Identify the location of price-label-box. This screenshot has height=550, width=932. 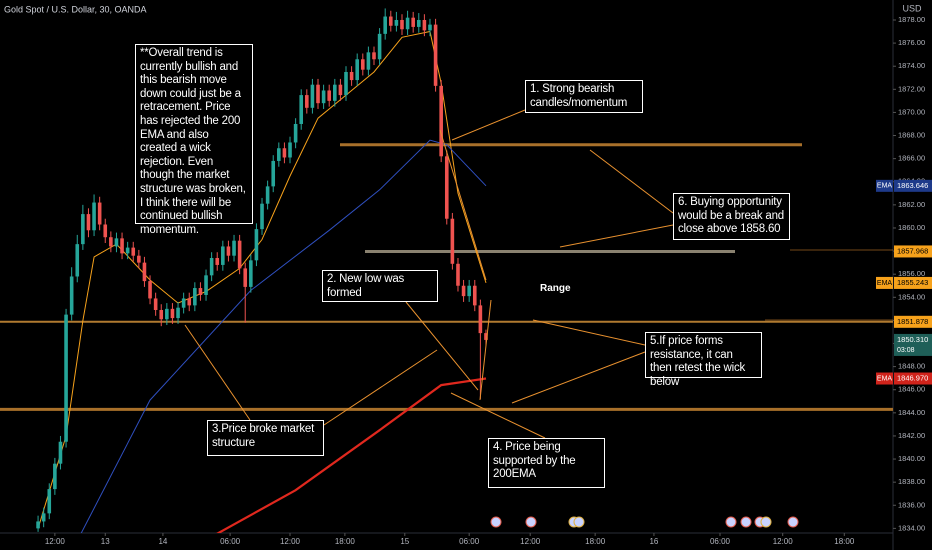
(913, 344).